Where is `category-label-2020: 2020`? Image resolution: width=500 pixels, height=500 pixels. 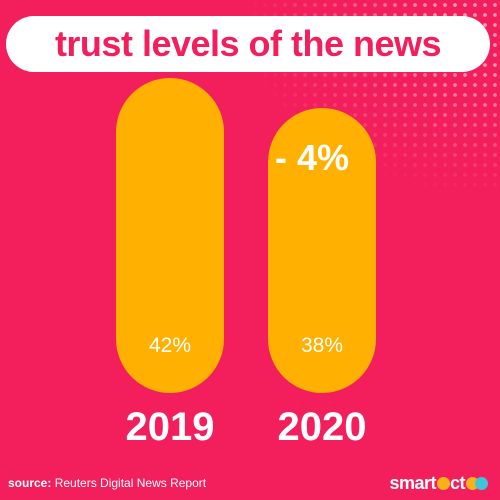
category-label-2020: 2020 is located at coordinates (322, 427).